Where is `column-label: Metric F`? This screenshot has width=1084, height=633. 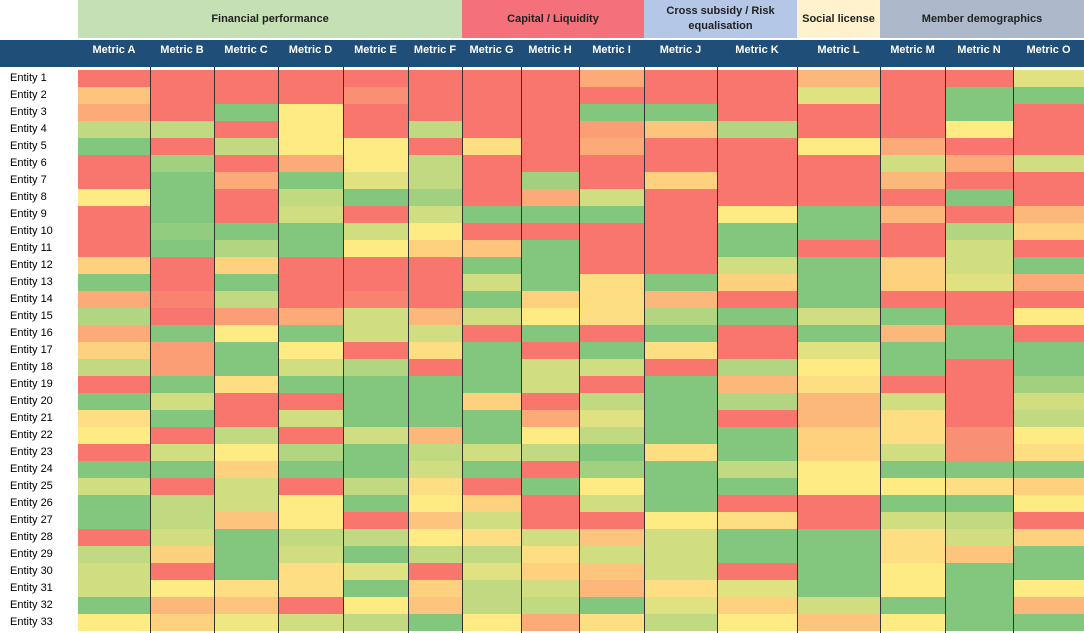
column-label: Metric F is located at coordinates (435, 50).